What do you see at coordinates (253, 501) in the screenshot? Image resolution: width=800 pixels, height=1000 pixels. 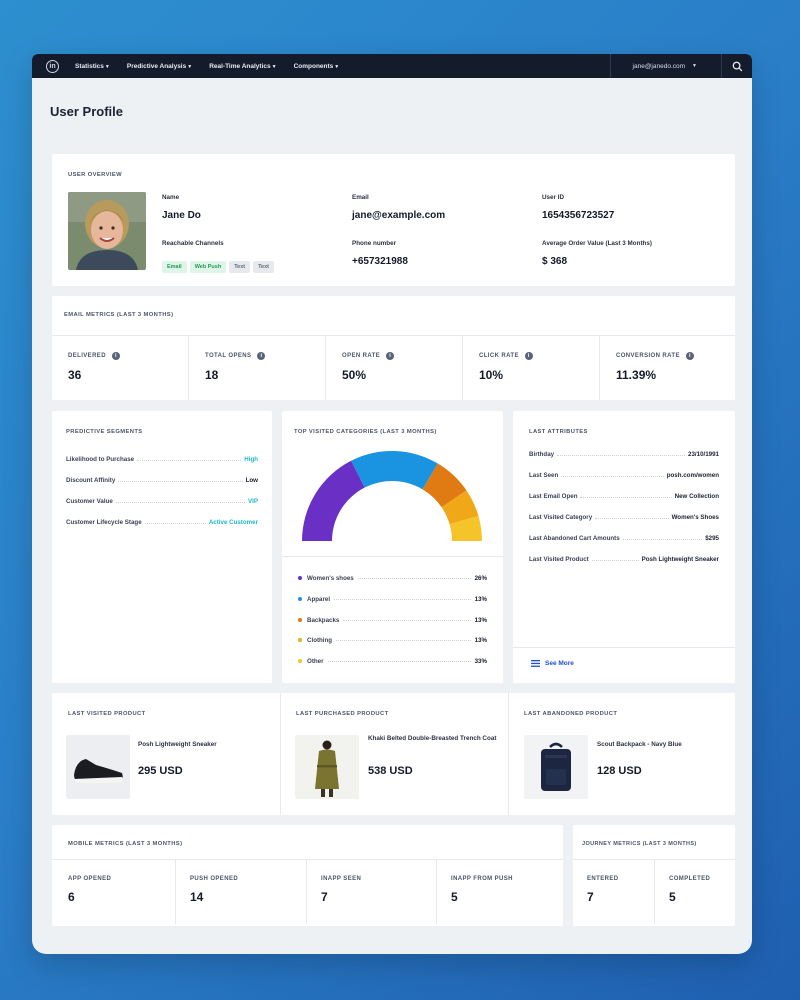 I see `segment-value: VIP` at bounding box center [253, 501].